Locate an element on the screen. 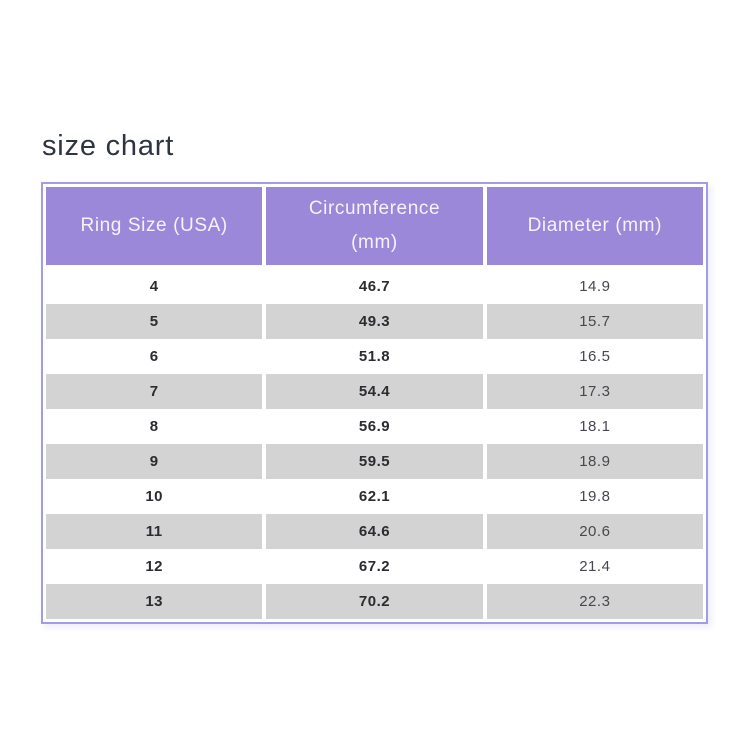 Image resolution: width=750 pixels, height=750 pixels. header-diameter-label: Diameter (mm) is located at coordinates (595, 225).